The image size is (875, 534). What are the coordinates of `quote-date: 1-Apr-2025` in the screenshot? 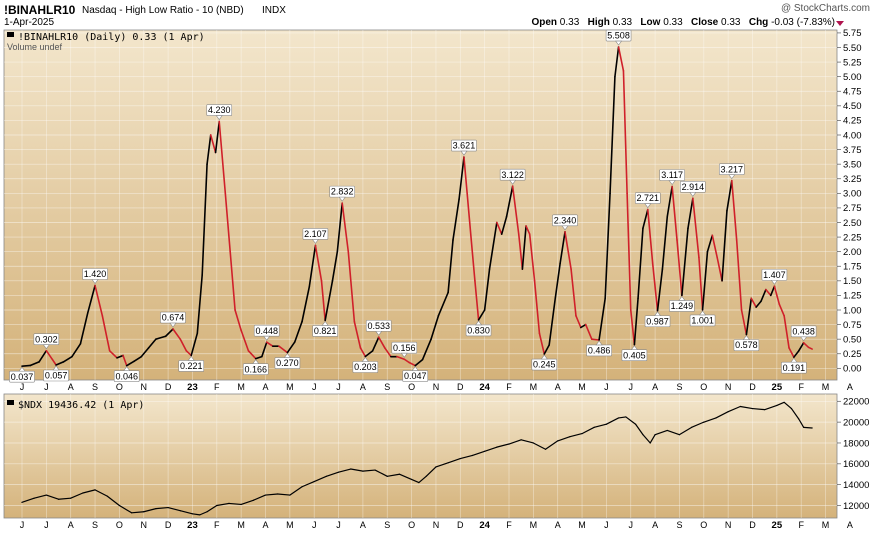 It's located at (29, 22).